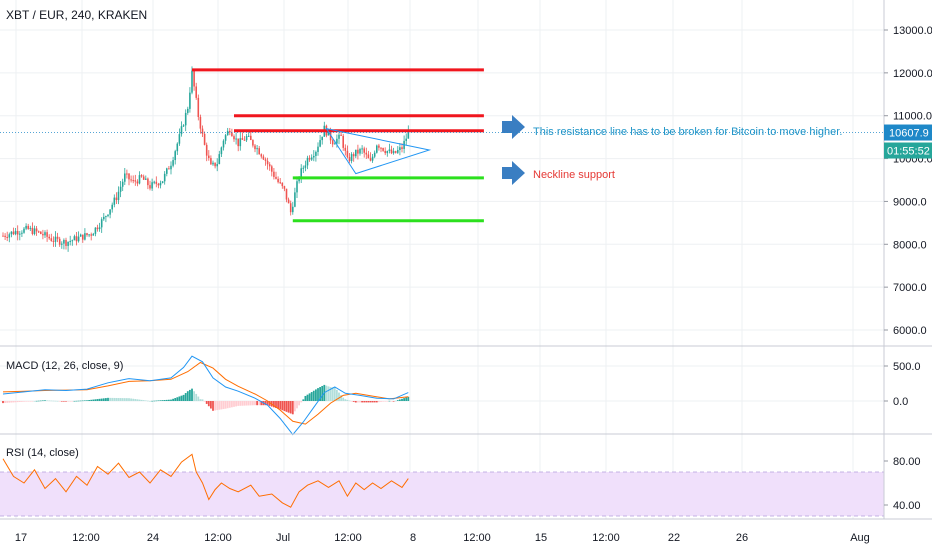  Describe the element at coordinates (910, 245) in the screenshot. I see `price-tick-label: 8000.0` at that location.